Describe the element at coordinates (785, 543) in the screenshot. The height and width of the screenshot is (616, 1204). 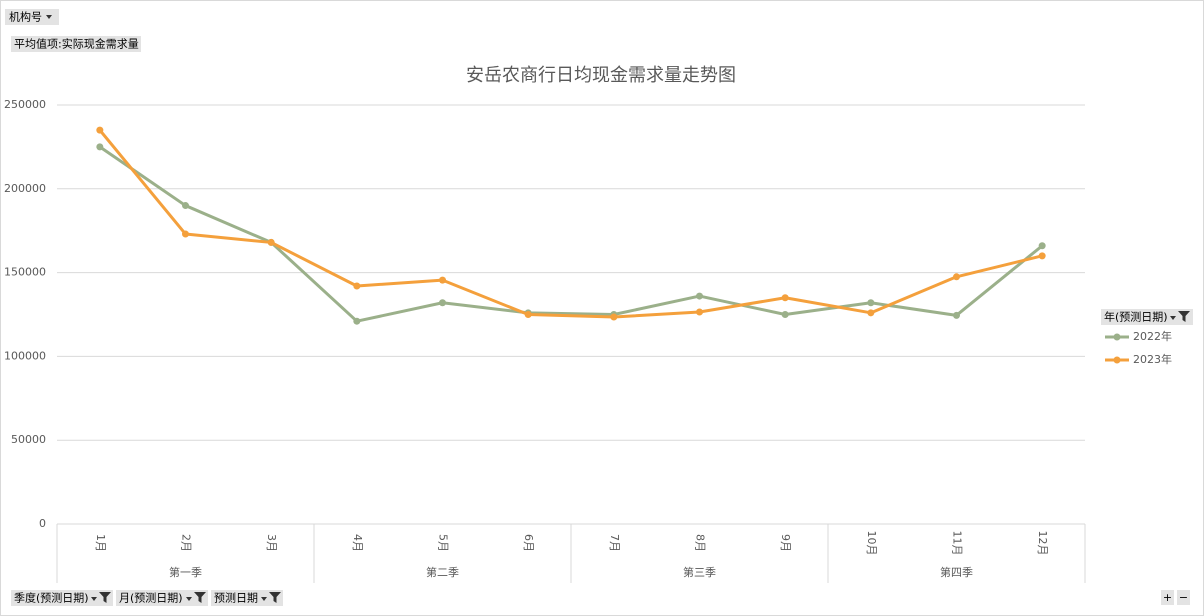
I see `x-tick-label: 9月` at that location.